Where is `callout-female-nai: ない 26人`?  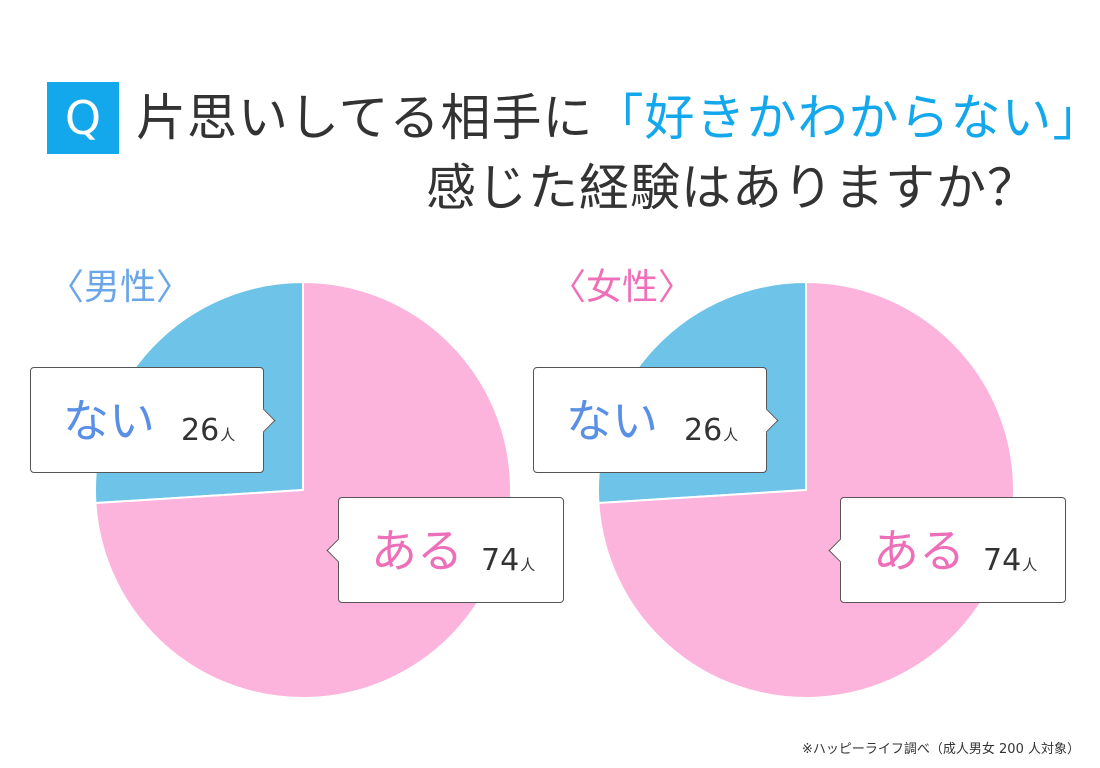
callout-female-nai: ない 26人 is located at coordinates (656, 420).